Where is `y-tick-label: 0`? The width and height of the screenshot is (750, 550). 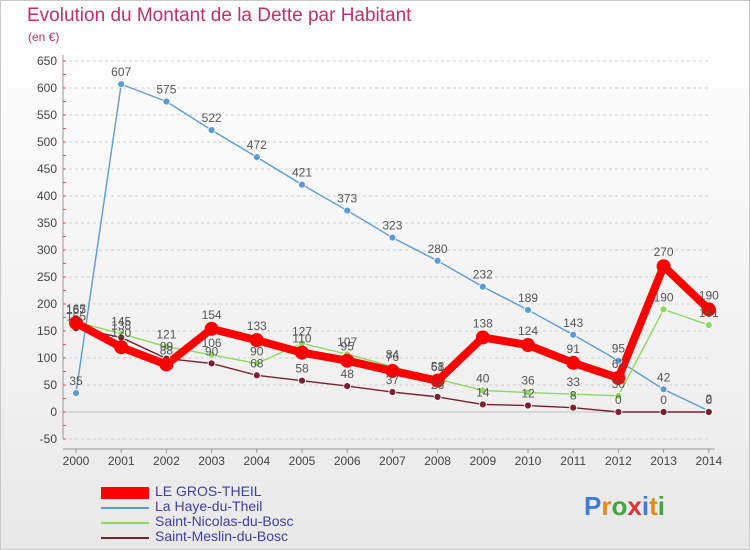
y-tick-label: 0 is located at coordinates (53, 412).